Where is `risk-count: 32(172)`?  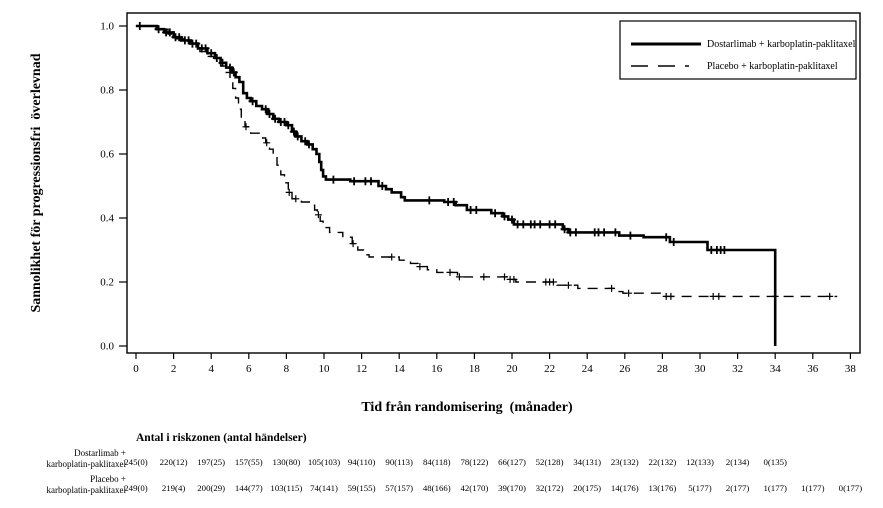 risk-count: 32(172) is located at coordinates (550, 488).